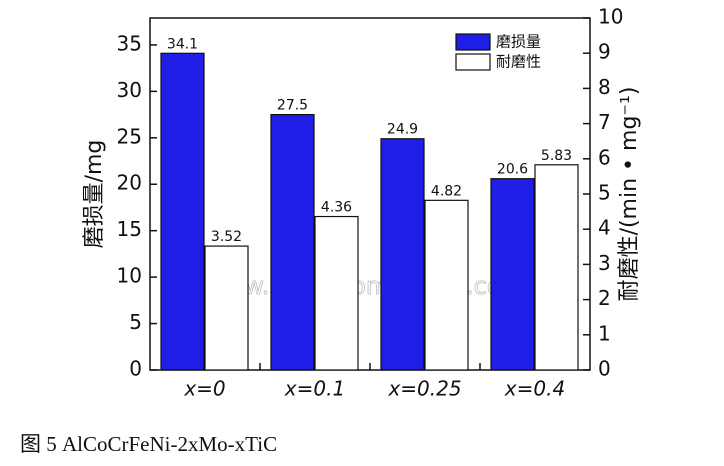 The width and height of the screenshot is (724, 466). I want to click on y-tick-label: 20, so click(129, 183).